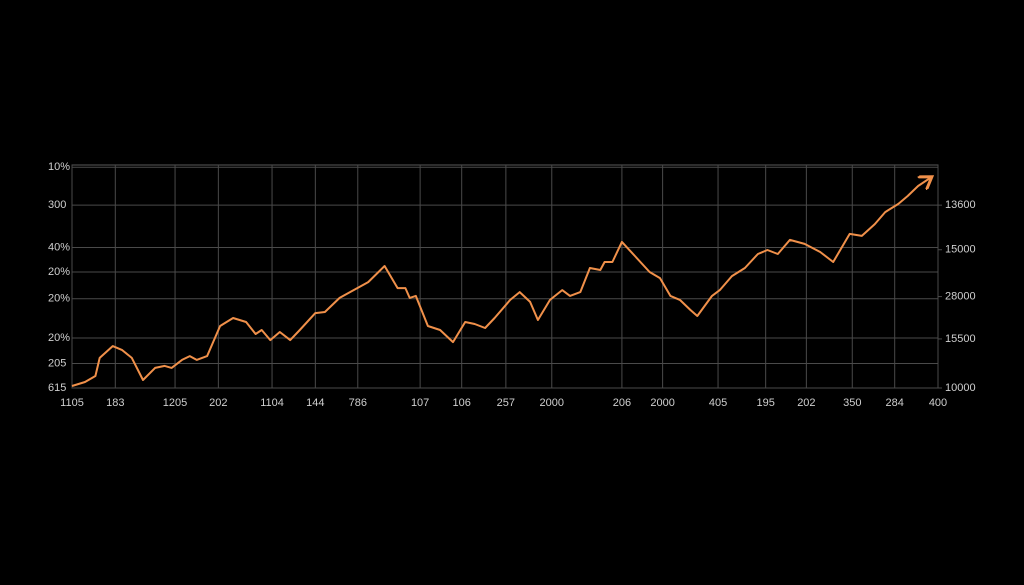 This screenshot has height=585, width=1024. Describe the element at coordinates (895, 403) in the screenshot. I see `x-tick-label: 284` at that location.